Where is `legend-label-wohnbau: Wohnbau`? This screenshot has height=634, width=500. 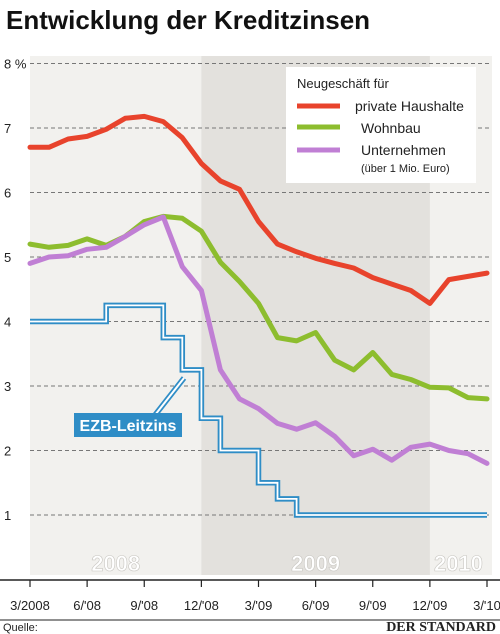 legend-label-wohnbau: Wohnbau is located at coordinates (391, 128).